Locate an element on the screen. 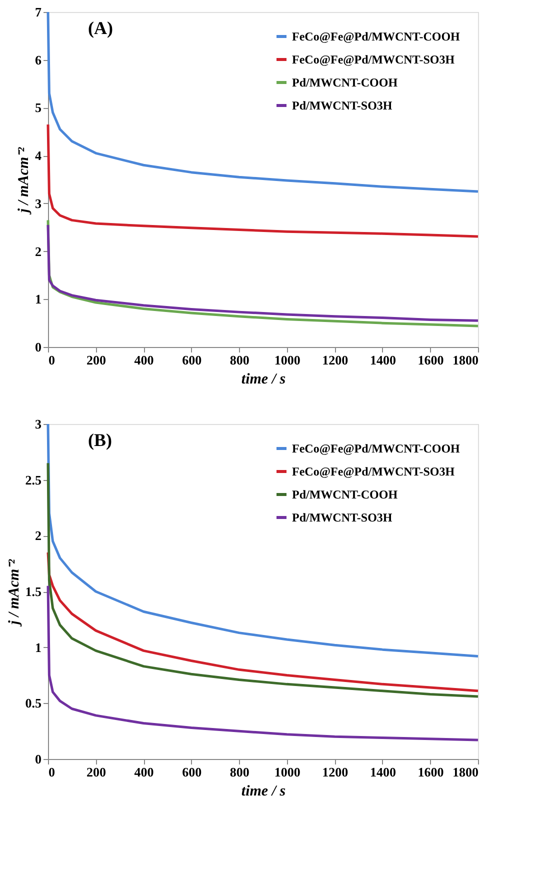  chart-title: (A) is located at coordinates (100, 28).